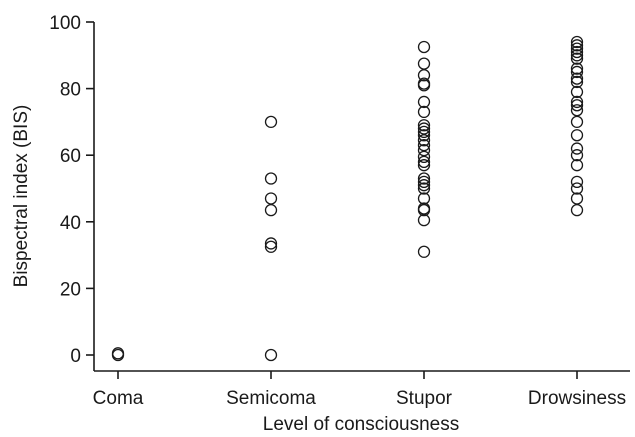 Image resolution: width=635 pixels, height=437 pixels. I want to click on x-tick-label: Semicoma, so click(271, 398).